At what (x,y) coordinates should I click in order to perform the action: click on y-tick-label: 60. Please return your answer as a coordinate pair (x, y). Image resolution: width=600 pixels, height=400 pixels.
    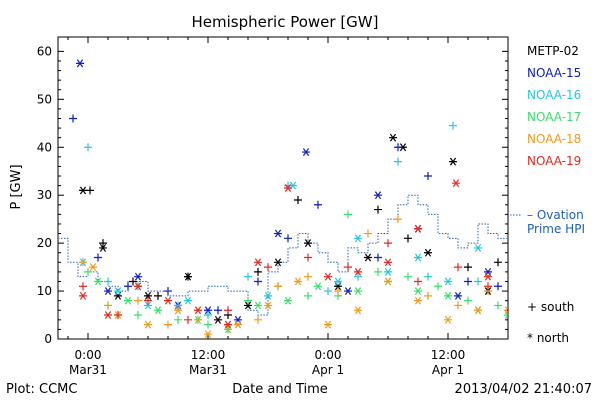
    Looking at the image, I should click on (44, 51).